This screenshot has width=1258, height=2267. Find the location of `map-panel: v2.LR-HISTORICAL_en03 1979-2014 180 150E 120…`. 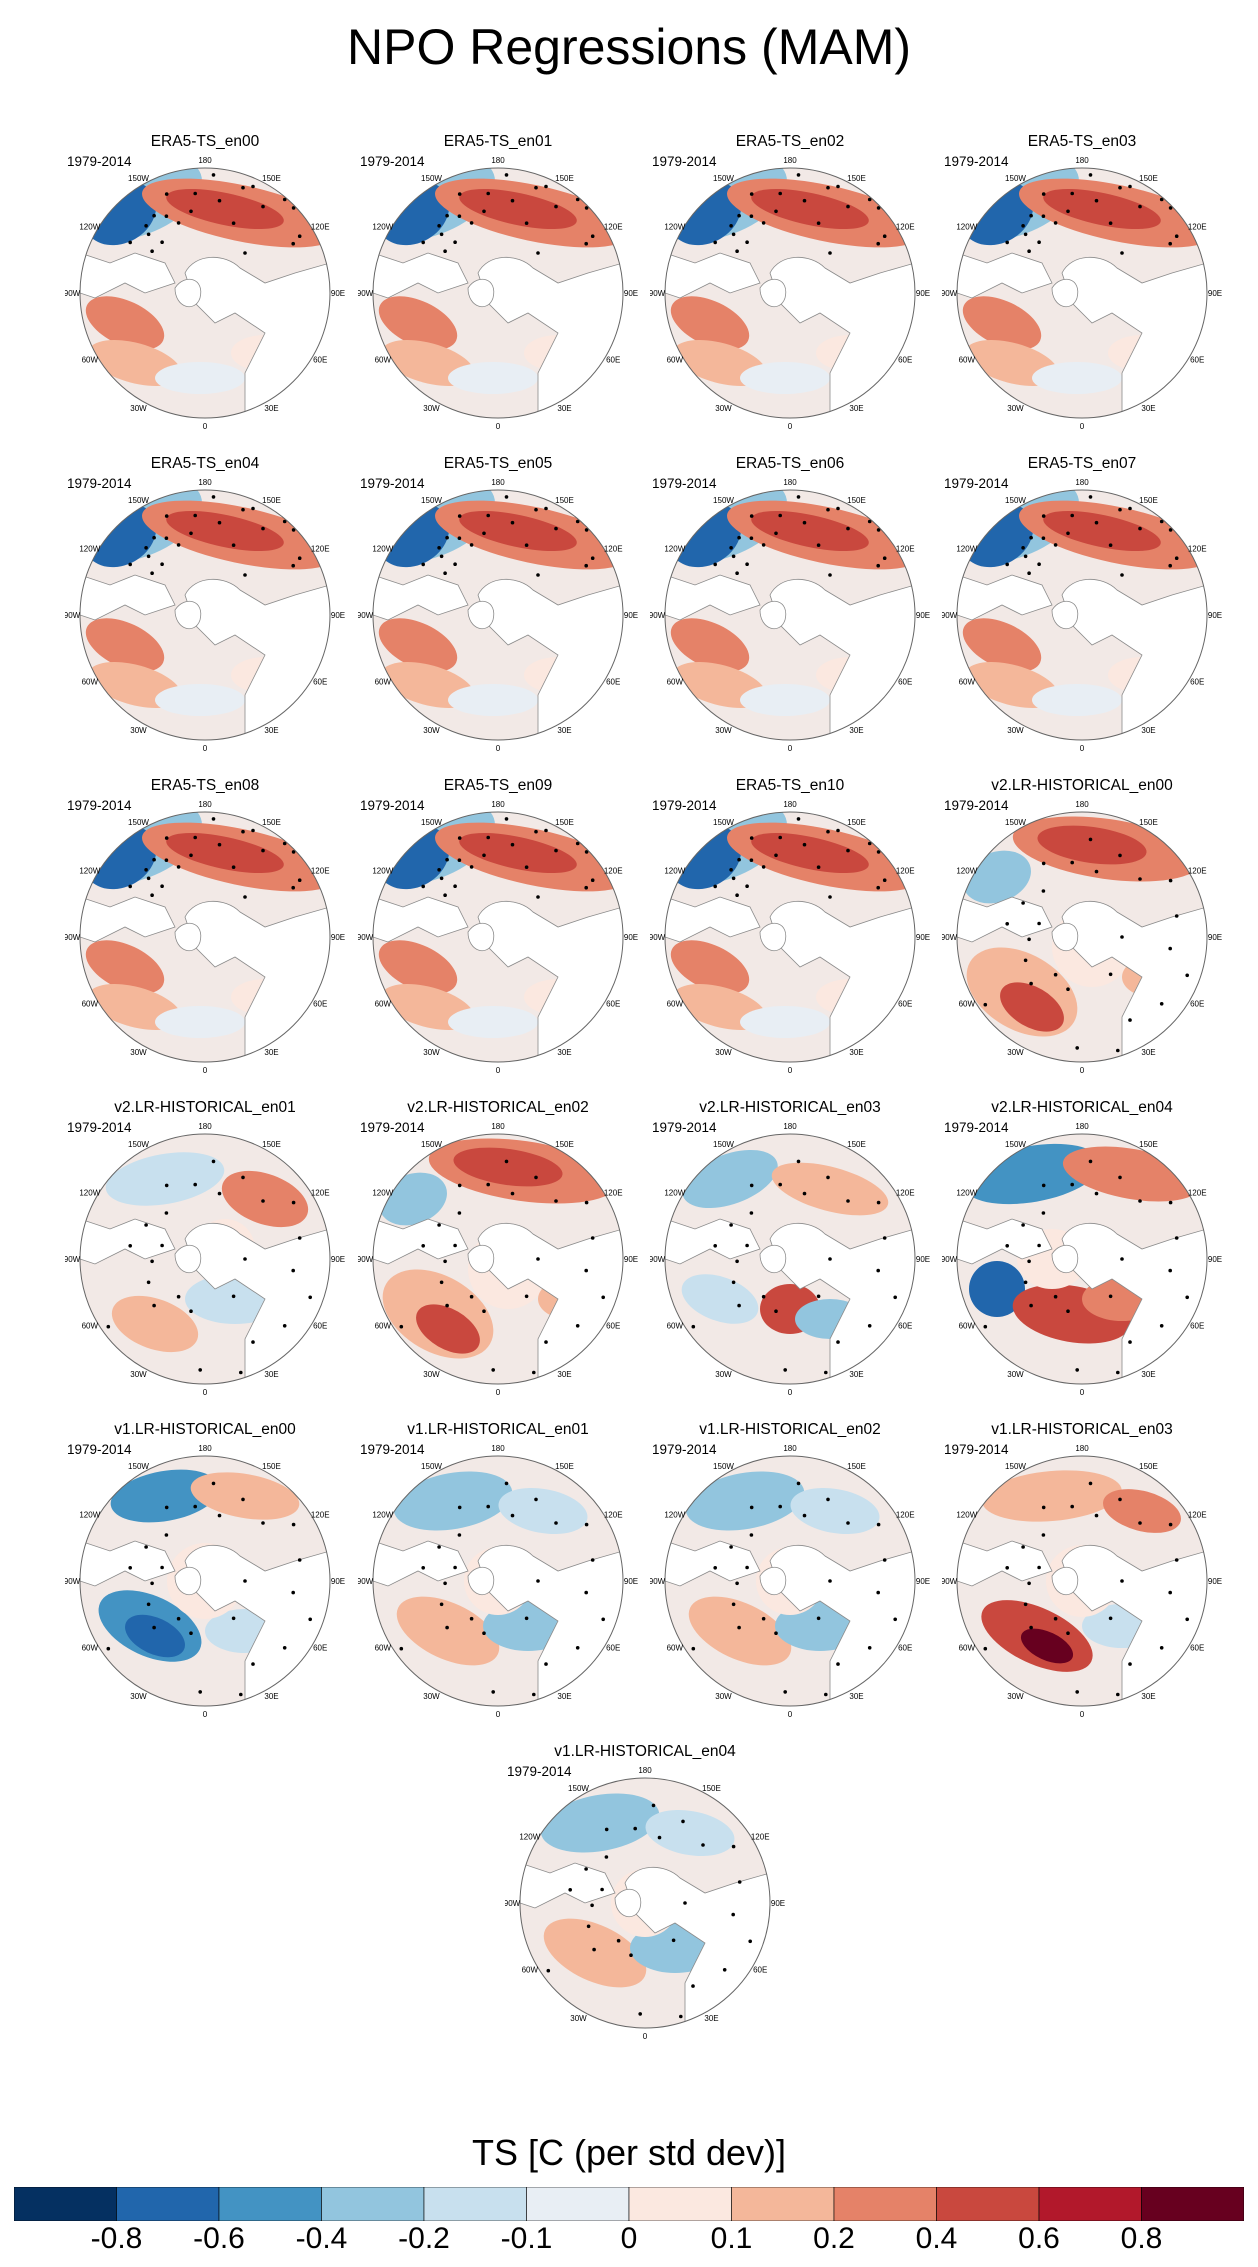

map-panel: v2.LR-HISTORICAL_en03 1979-2014 180 150E 120… is located at coordinates (790, 1249).